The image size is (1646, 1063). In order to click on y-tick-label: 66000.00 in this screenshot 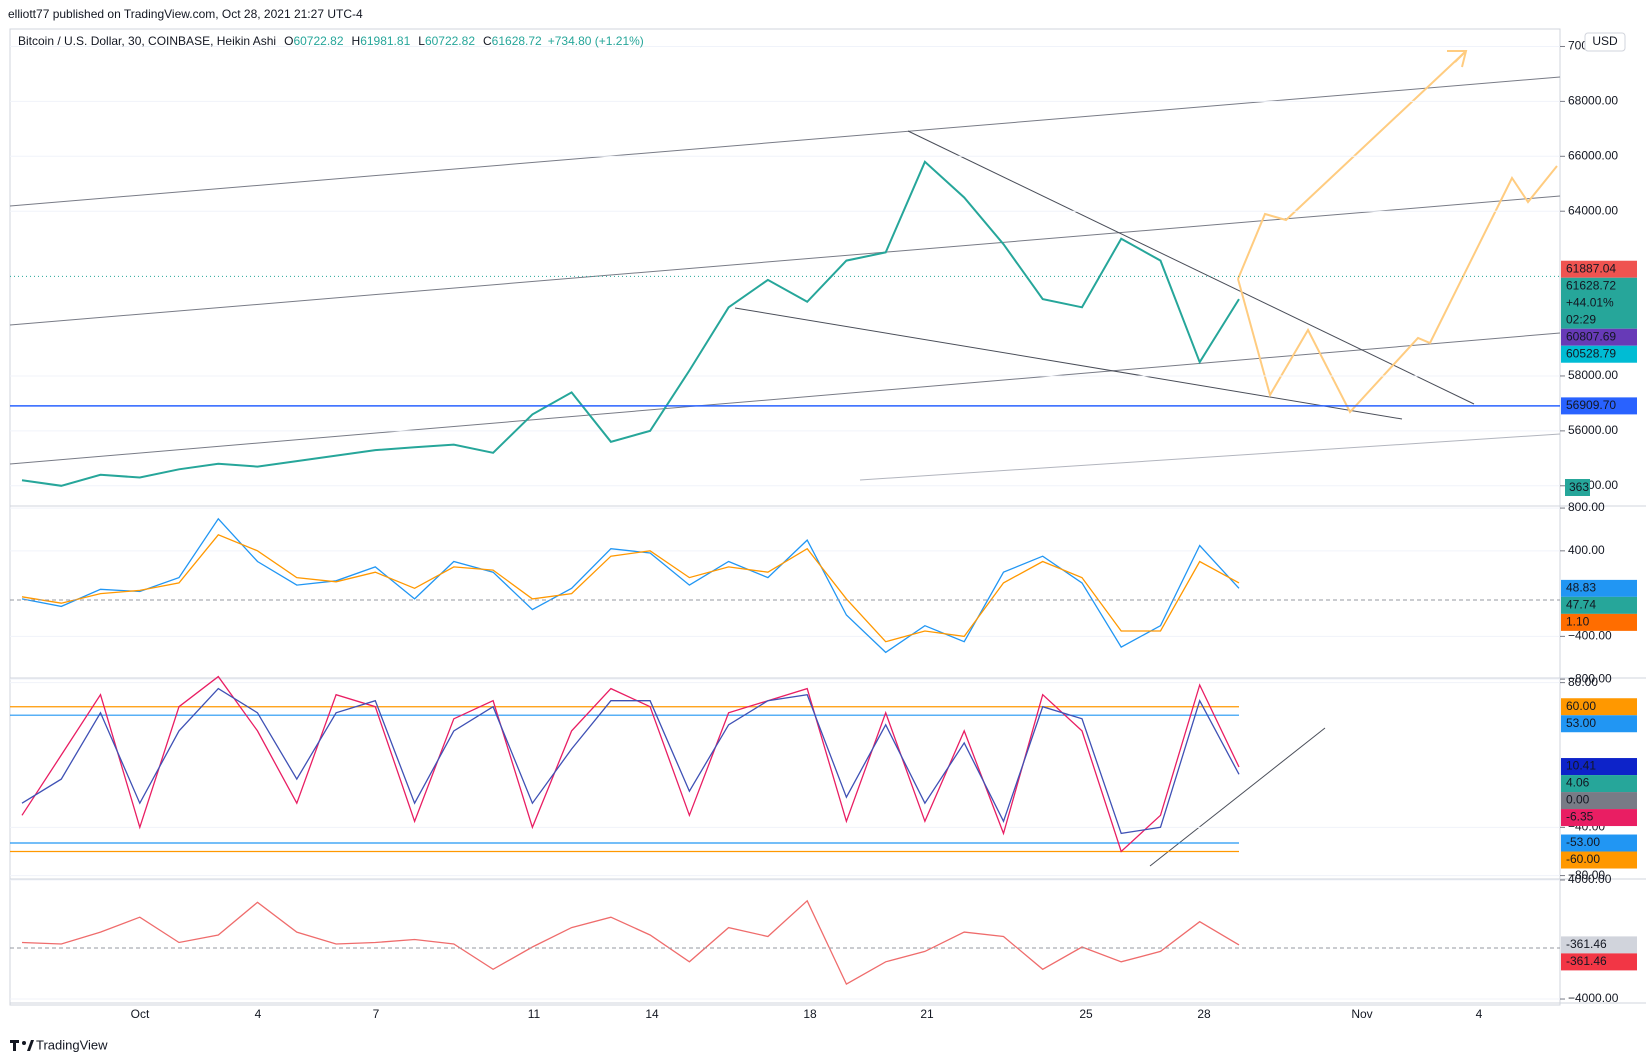, I will do `click(1593, 155)`.